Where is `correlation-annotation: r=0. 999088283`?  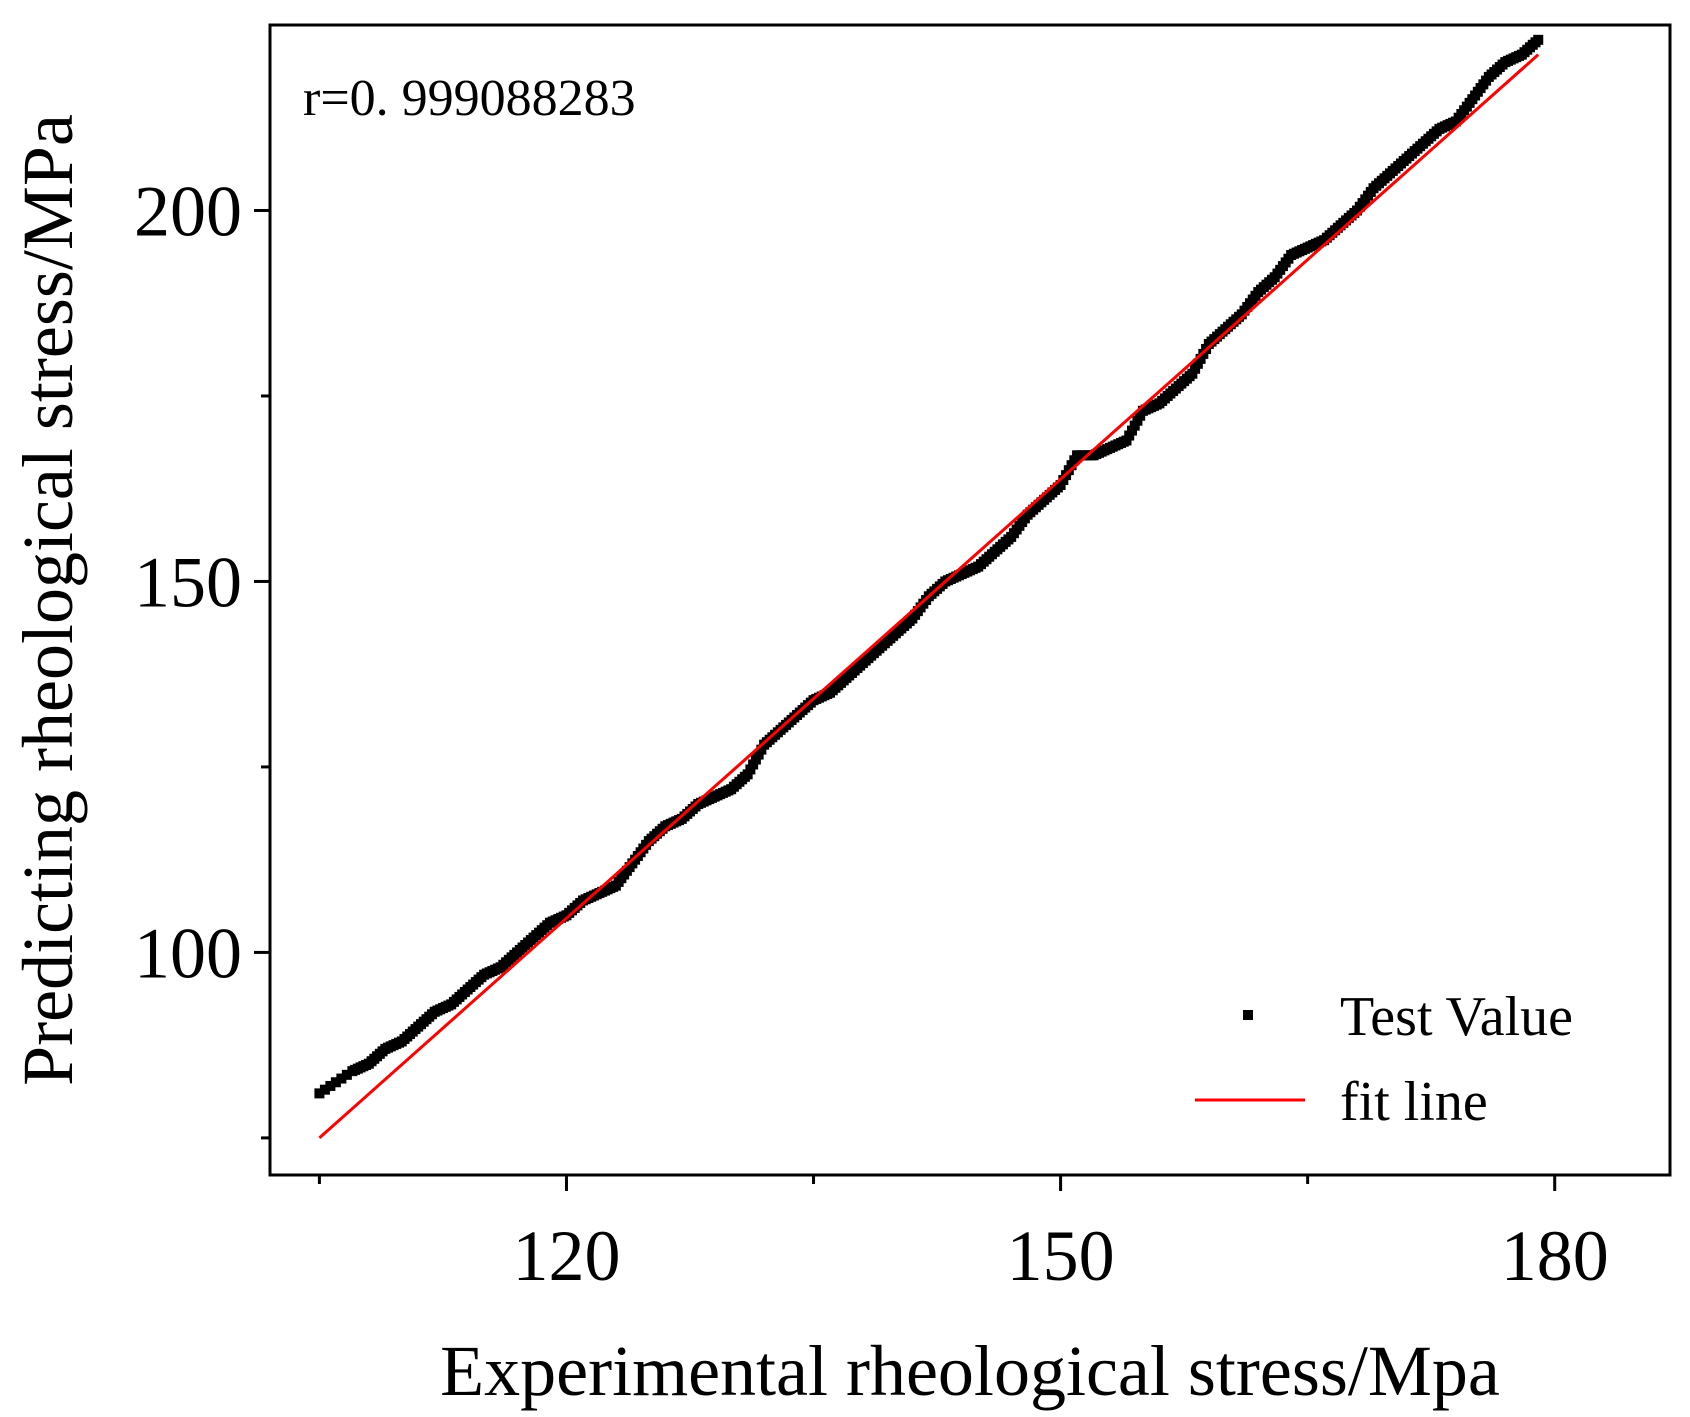
correlation-annotation: r=0. 999088283 is located at coordinates (469, 98).